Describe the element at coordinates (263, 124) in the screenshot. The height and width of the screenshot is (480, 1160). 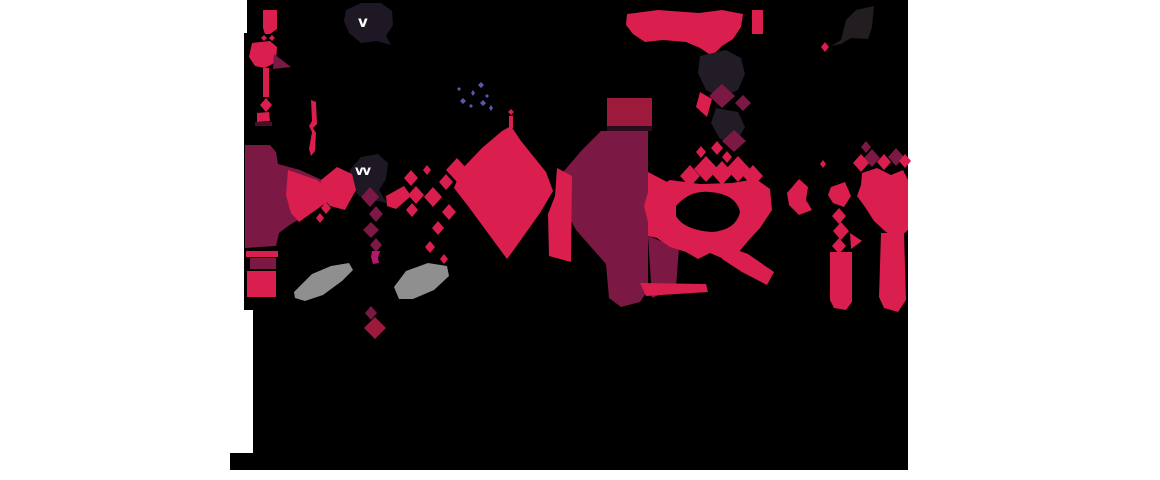
I see `ribbon-tip-line` at that location.